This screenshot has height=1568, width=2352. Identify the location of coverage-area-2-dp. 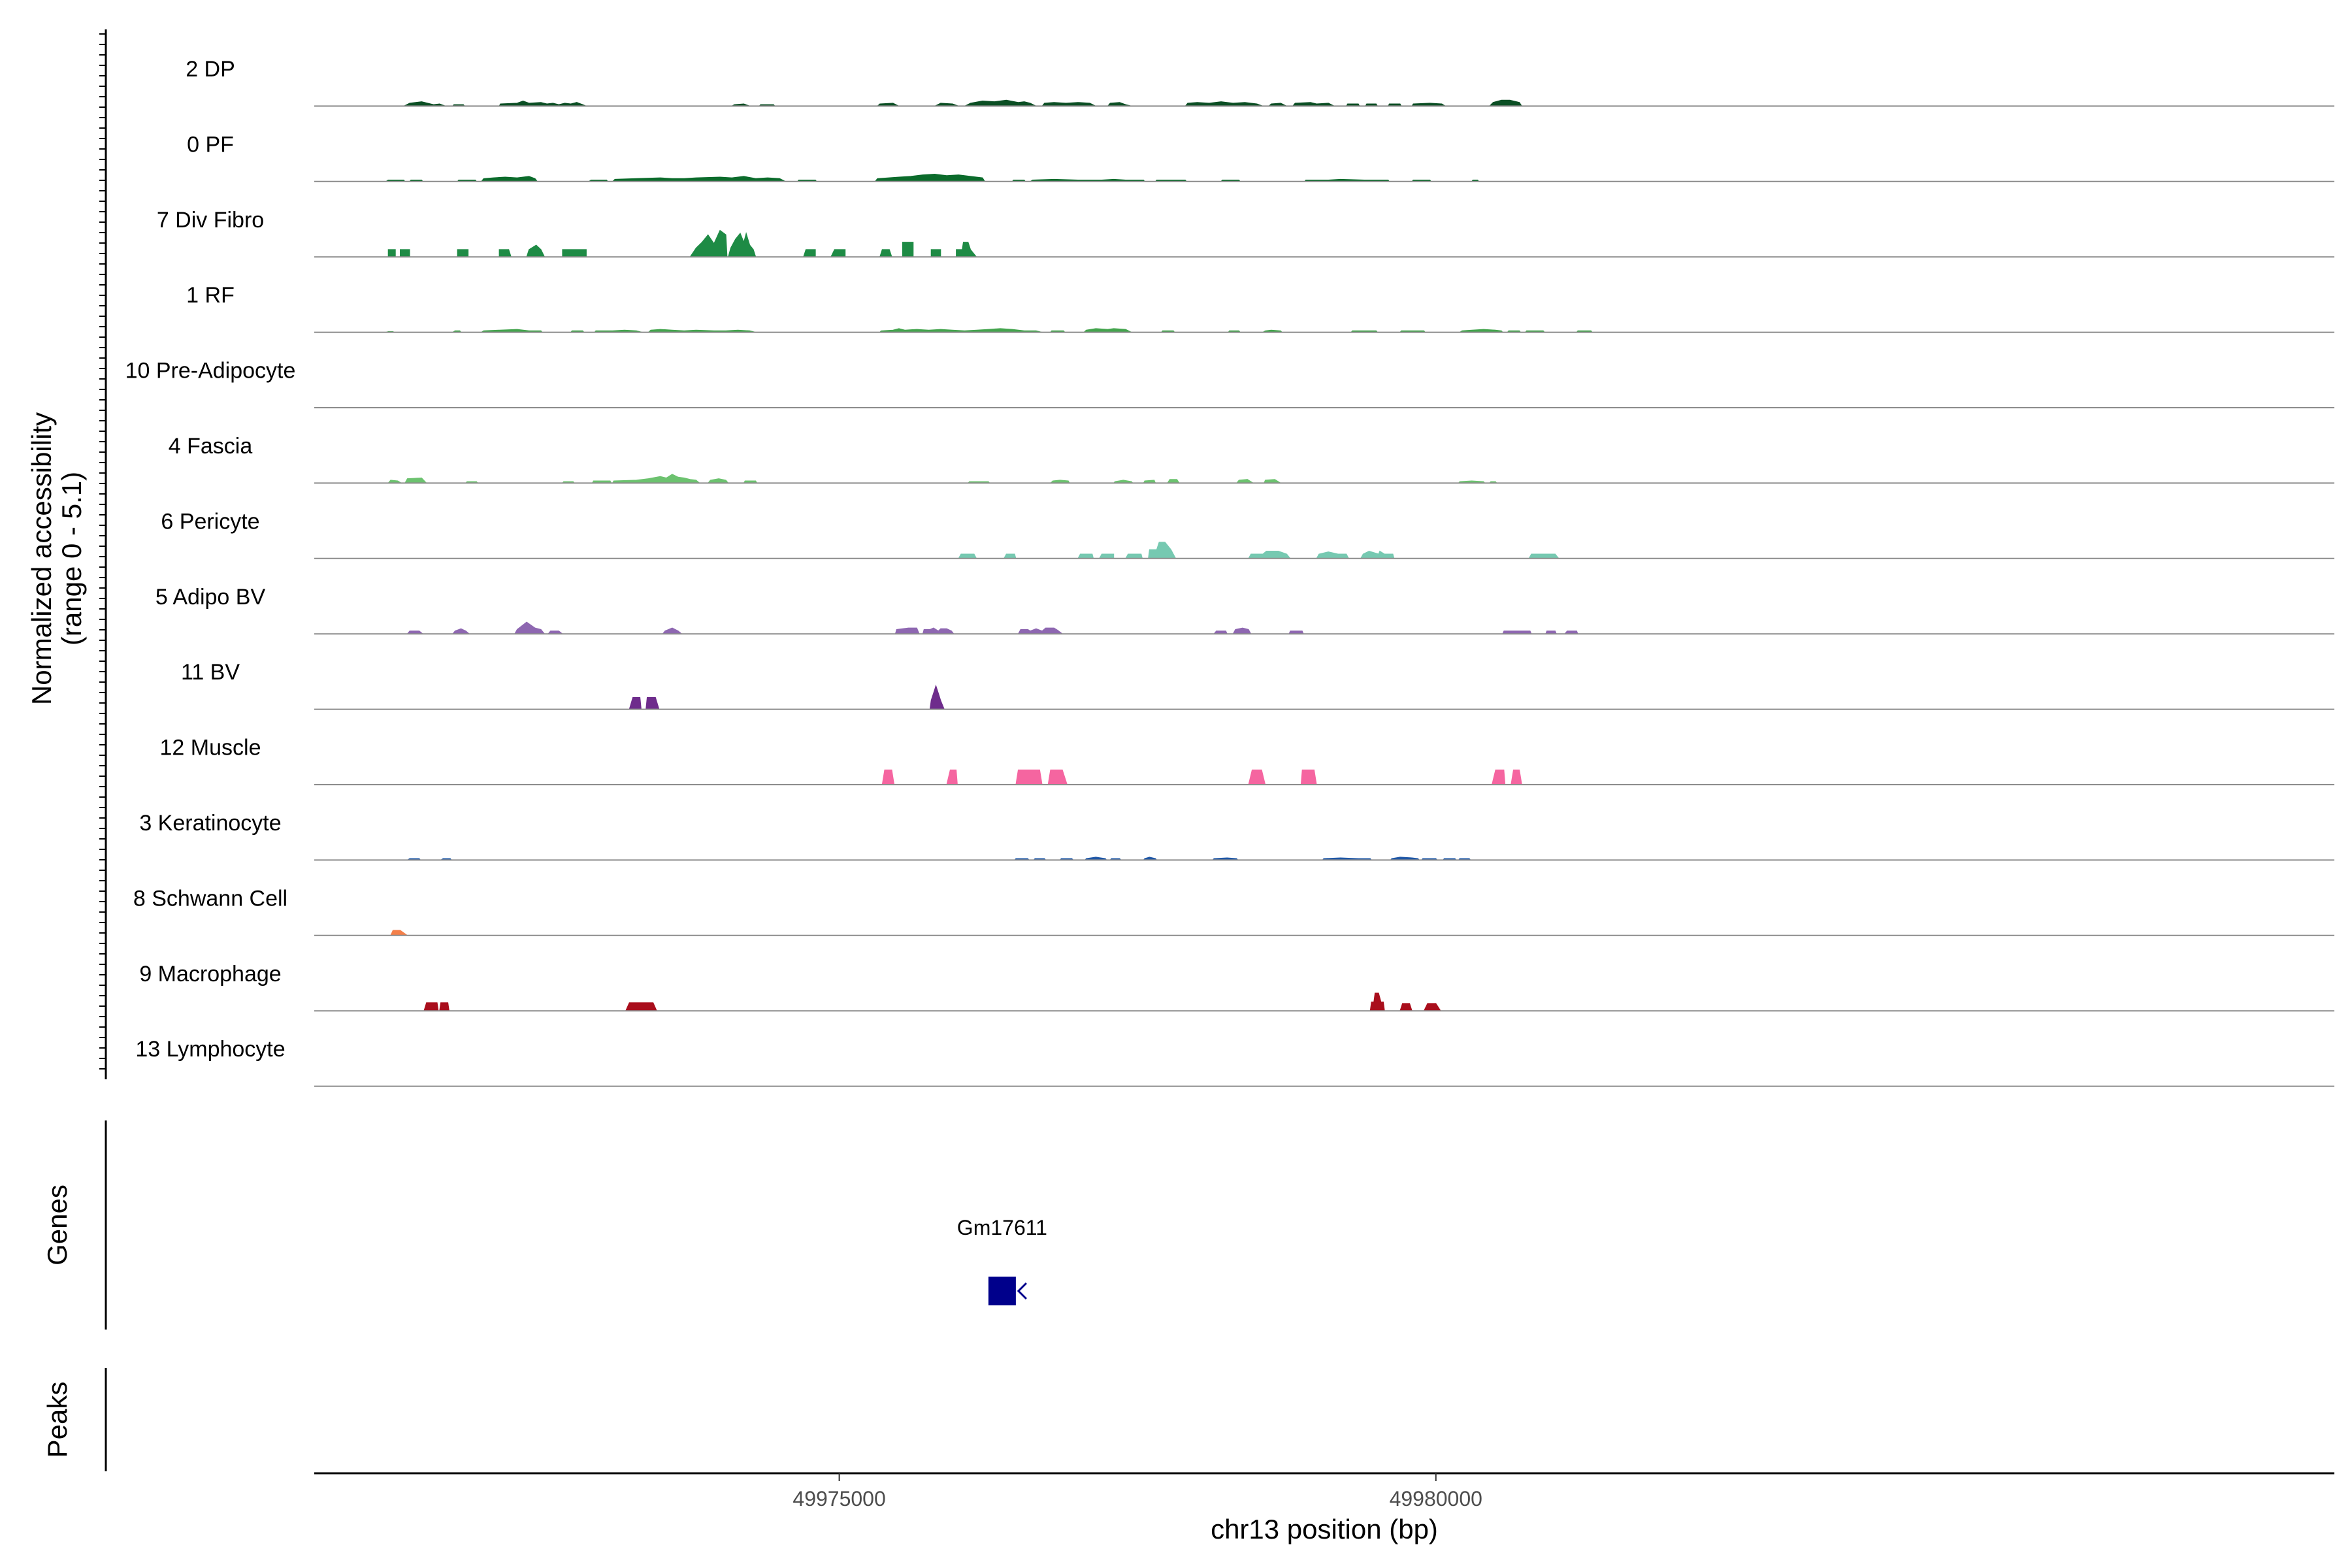
(963, 102).